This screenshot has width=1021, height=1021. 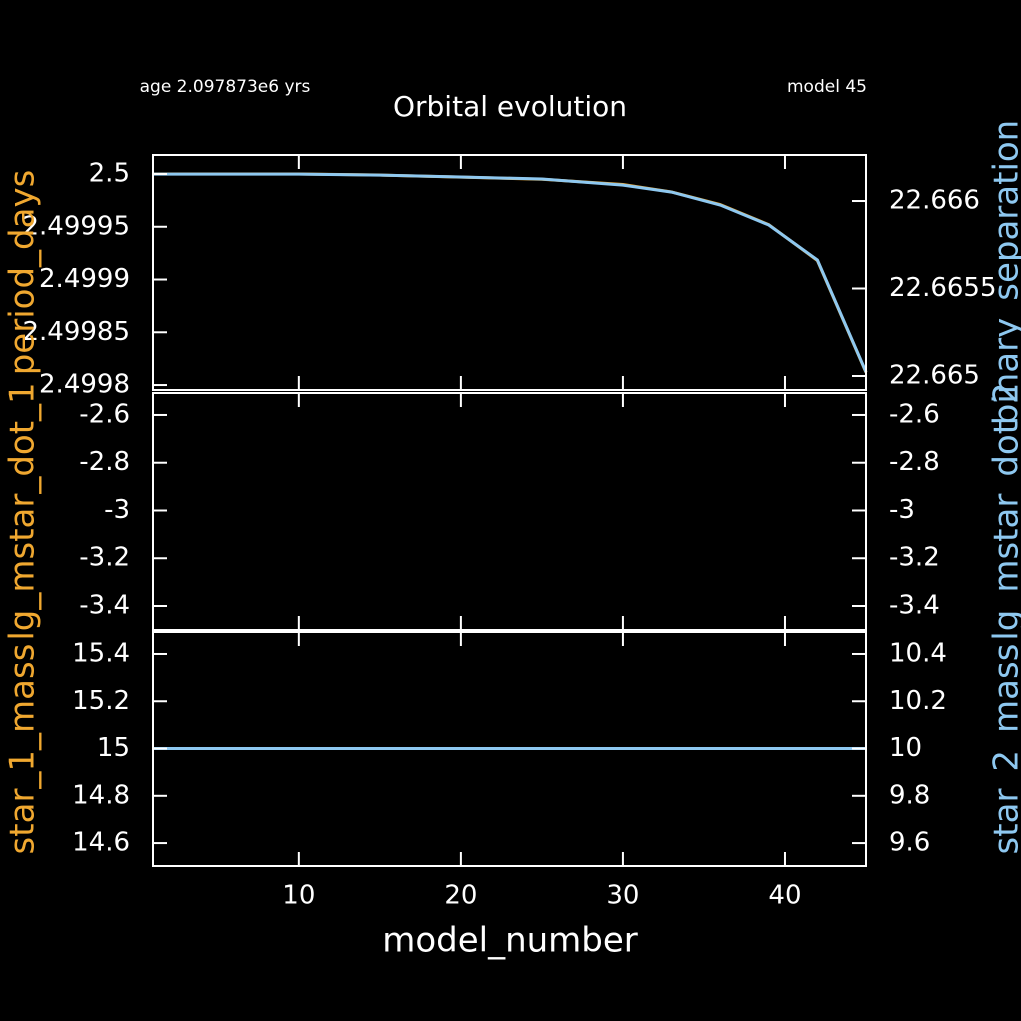 What do you see at coordinates (84, 385) in the screenshot?
I see `y-tick-label: 2.4998` at bounding box center [84, 385].